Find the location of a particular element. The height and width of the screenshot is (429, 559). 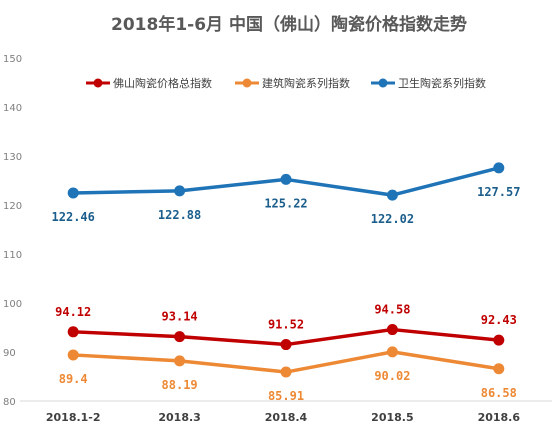

x-tick-label: 2018.1-2 is located at coordinates (73, 417).